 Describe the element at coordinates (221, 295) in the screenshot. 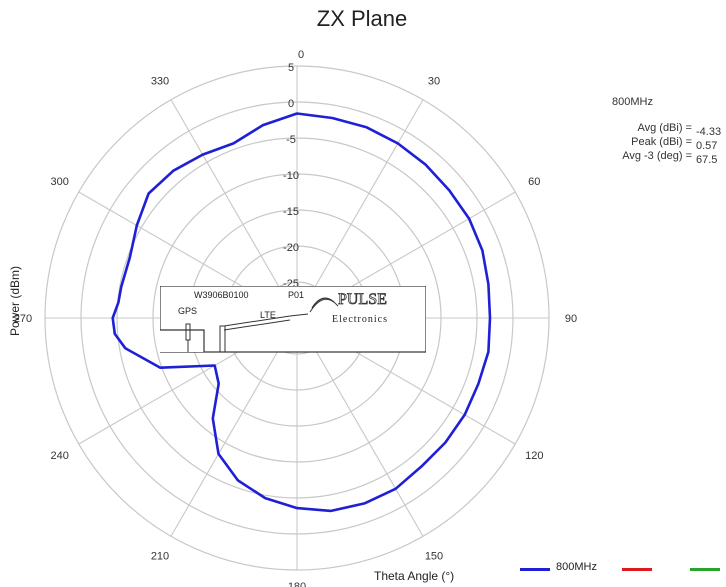

I see `logo-model: W3906B0100` at that location.